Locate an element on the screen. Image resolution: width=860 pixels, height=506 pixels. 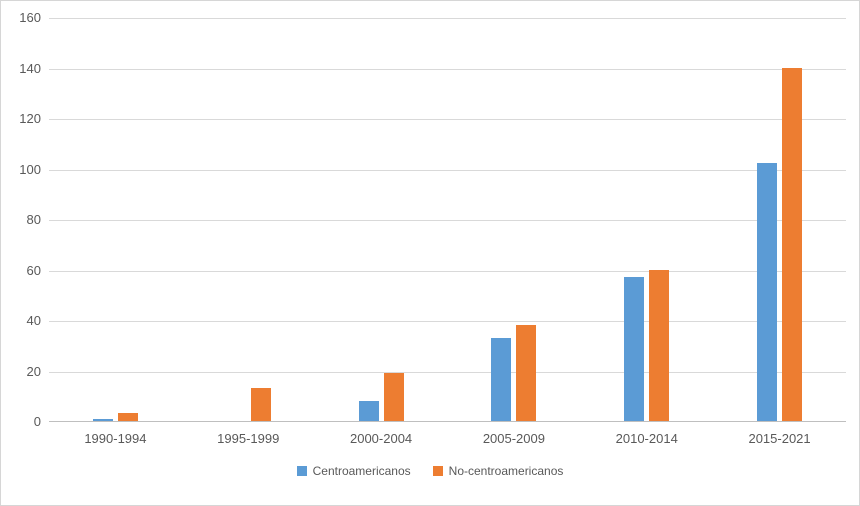
bar-centroamericanos-2010-2014 is located at coordinates (634, 349).